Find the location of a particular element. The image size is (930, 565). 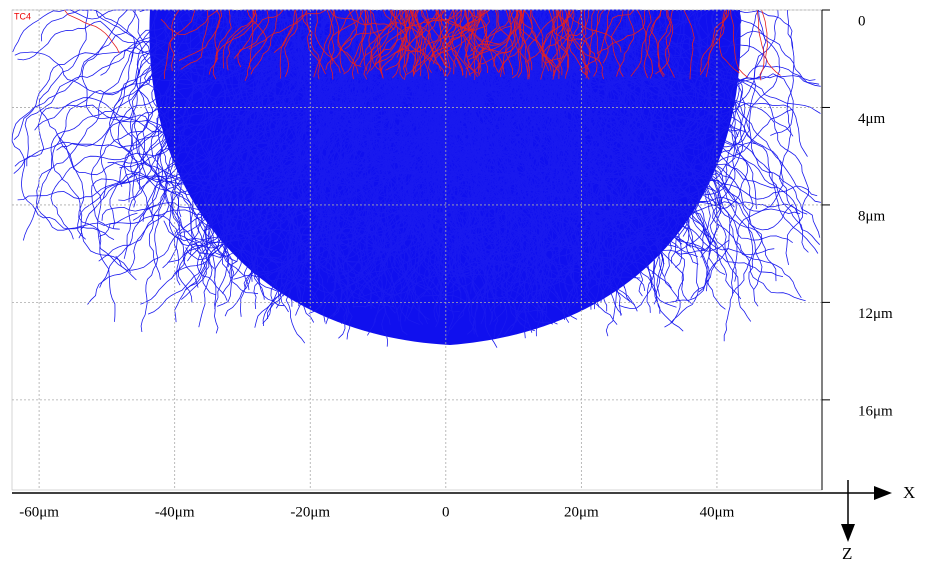

z-tick-label: 16μm is located at coordinates (875, 411).